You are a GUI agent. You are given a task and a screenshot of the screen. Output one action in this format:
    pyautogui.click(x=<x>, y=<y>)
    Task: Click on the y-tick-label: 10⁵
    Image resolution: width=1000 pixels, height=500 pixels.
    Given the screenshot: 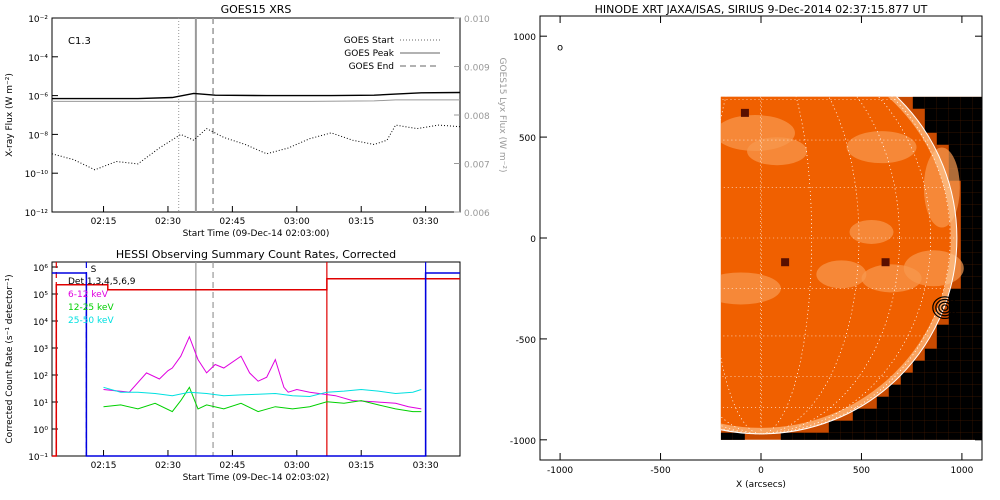 What is the action you would take?
    pyautogui.click(x=40, y=296)
    